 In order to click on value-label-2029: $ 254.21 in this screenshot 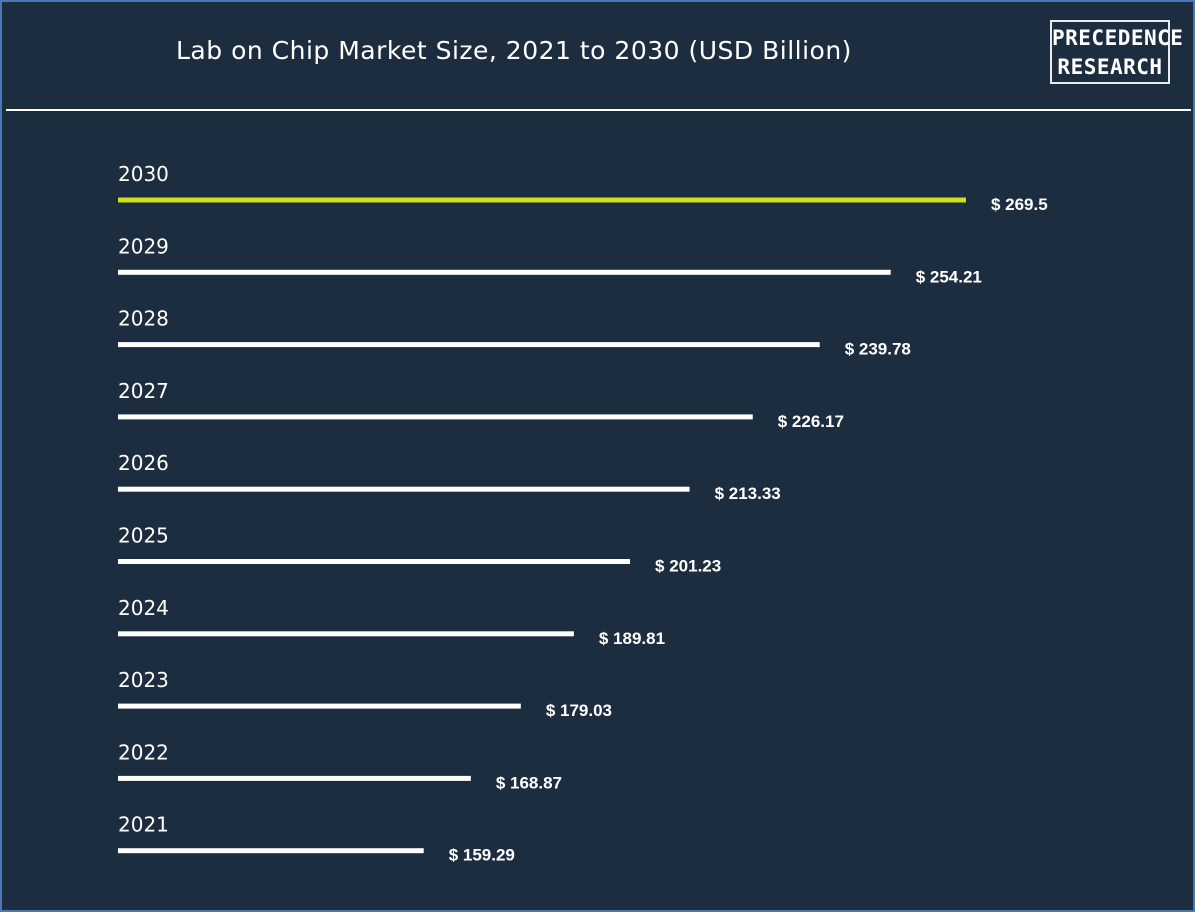, I will do `click(949, 276)`.